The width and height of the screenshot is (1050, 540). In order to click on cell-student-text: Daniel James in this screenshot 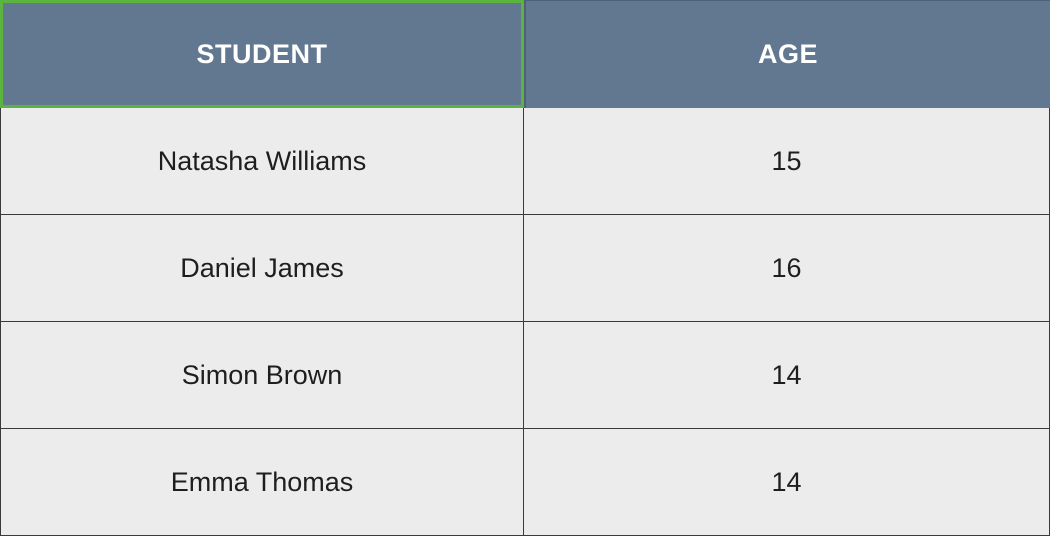, I will do `click(262, 267)`.